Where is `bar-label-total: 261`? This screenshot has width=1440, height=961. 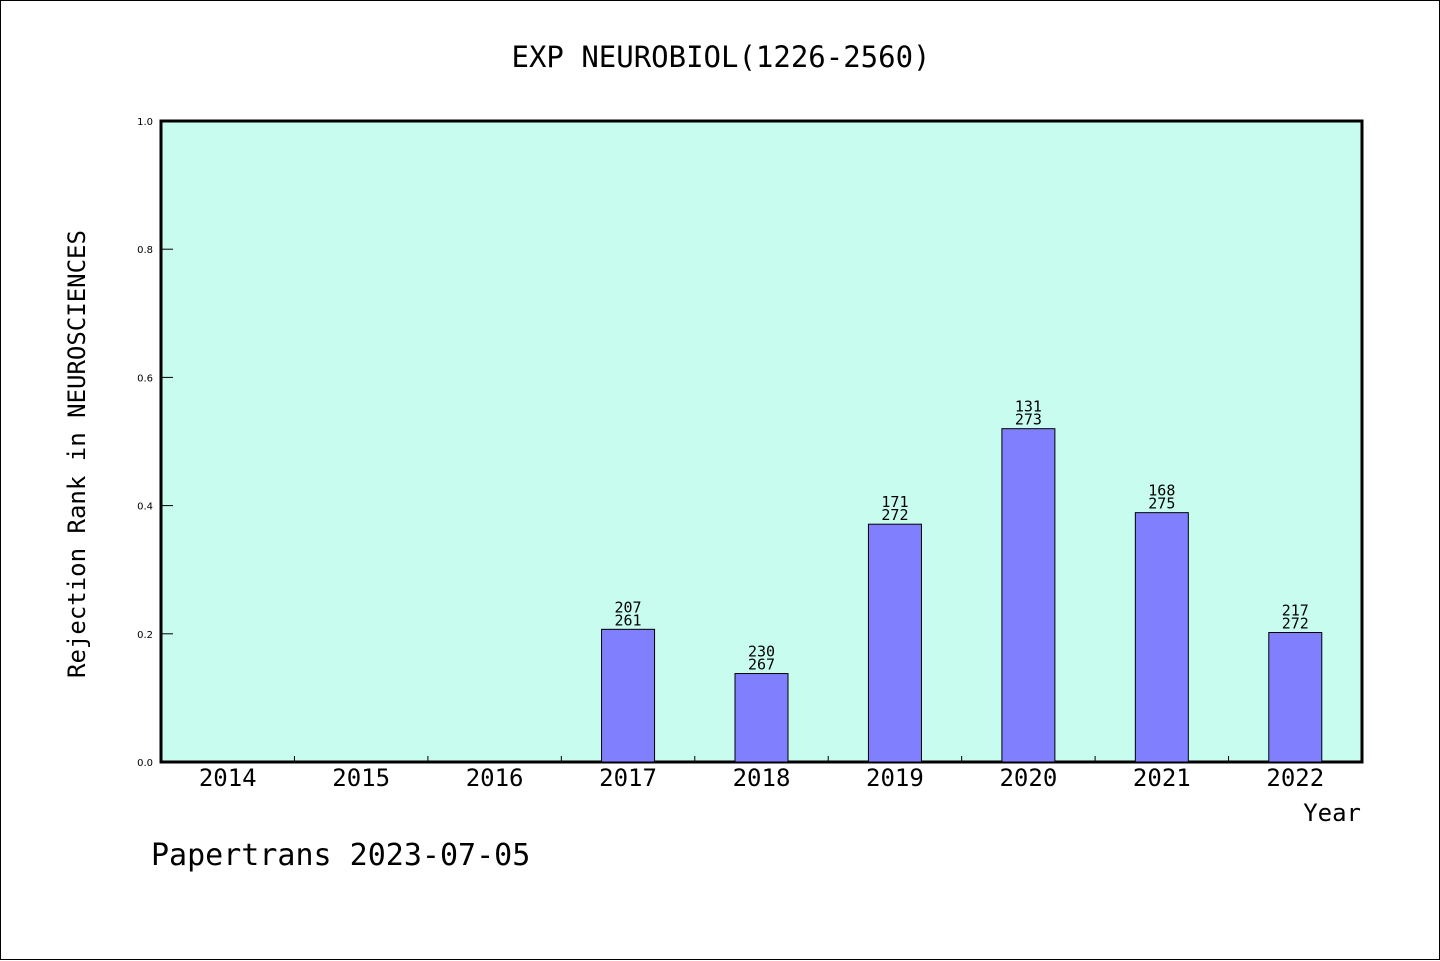
bar-label-total: 261 is located at coordinates (628, 620).